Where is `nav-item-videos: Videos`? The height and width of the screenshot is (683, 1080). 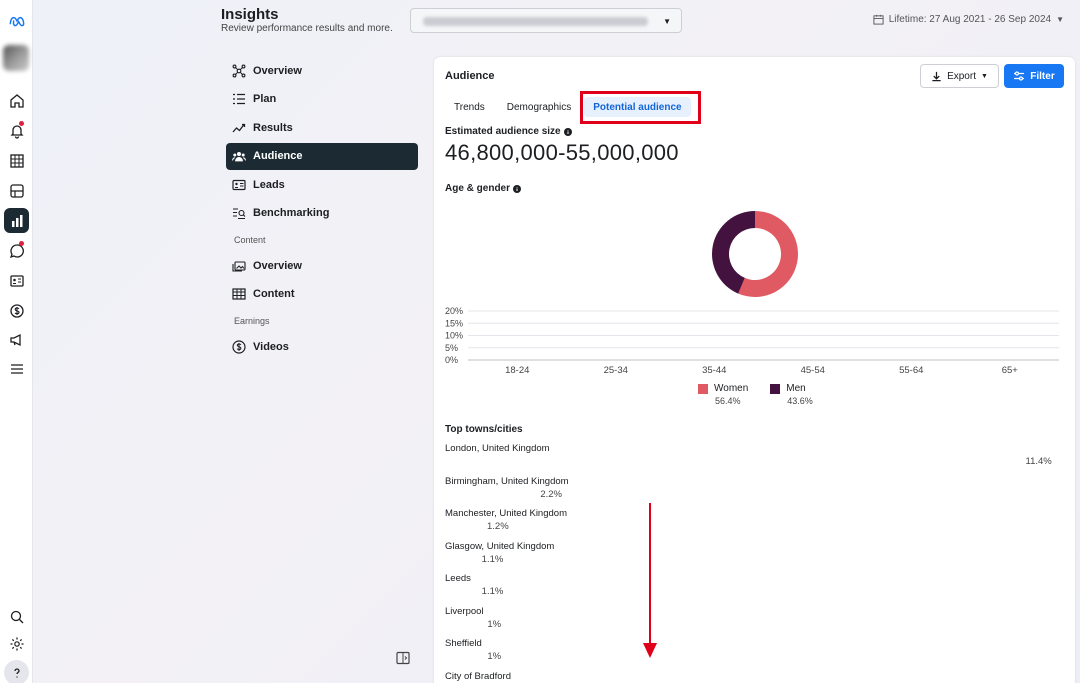 nav-item-videos: Videos is located at coordinates (322, 346).